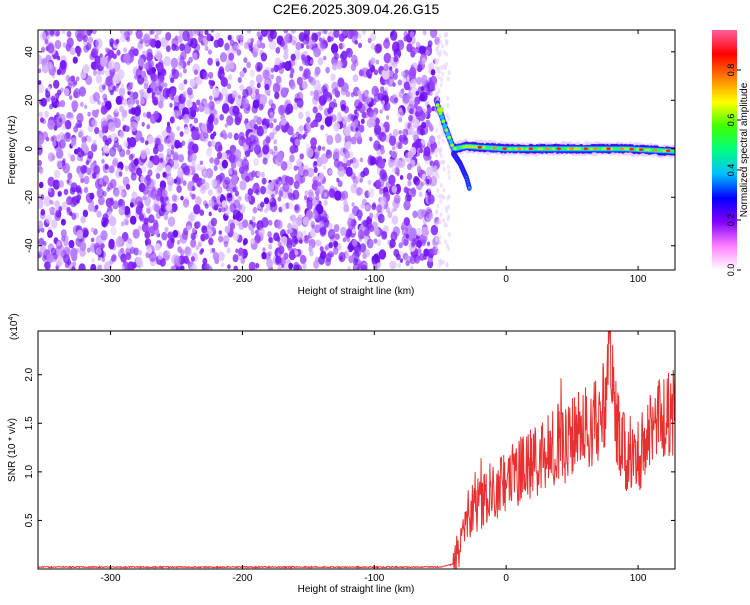 The height and width of the screenshot is (605, 750). I want to click on colorbar-tick-label: 0.8, so click(731, 70).